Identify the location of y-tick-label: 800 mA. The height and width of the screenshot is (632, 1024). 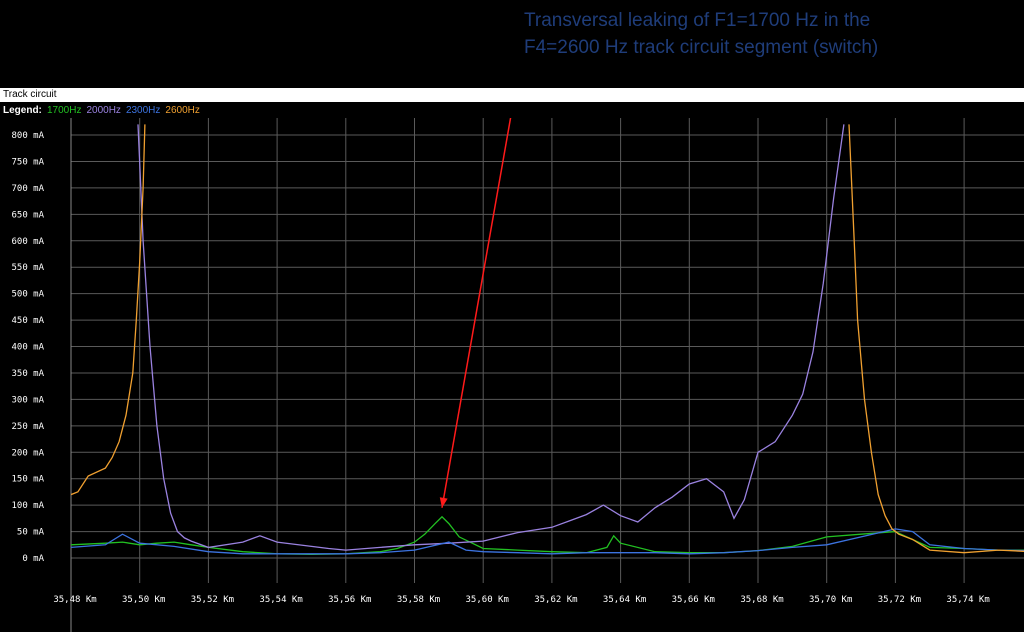
(27, 136).